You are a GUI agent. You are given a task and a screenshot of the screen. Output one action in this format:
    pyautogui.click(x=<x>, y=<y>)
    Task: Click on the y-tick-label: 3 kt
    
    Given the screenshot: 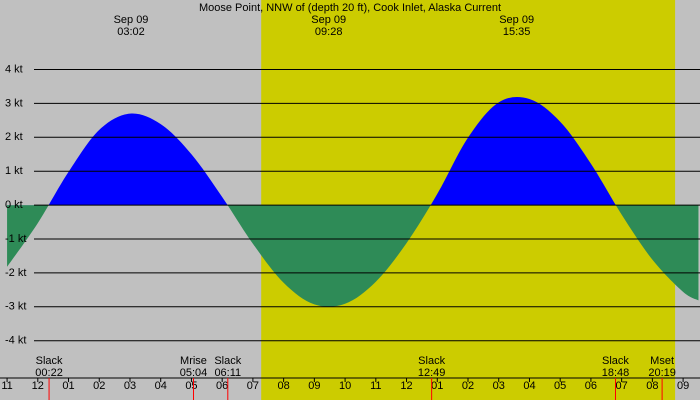 What is the action you would take?
    pyautogui.click(x=14, y=103)
    